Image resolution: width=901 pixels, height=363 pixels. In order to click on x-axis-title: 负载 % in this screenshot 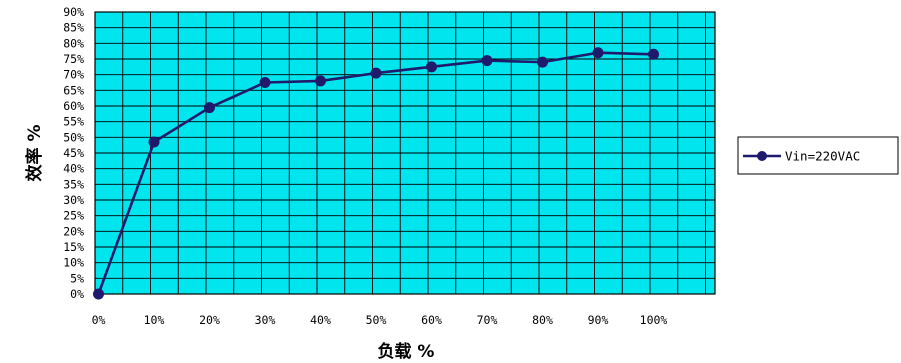, I will do `click(406, 351)`.